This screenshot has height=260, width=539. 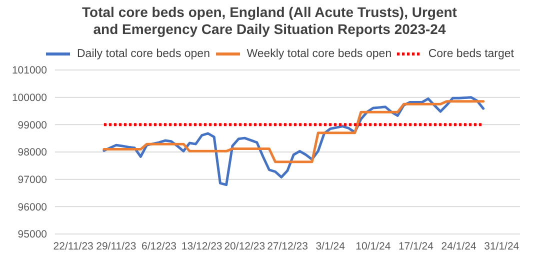 What do you see at coordinates (416, 246) in the screenshot?
I see `x-tick-label: 17/1/24` at bounding box center [416, 246].